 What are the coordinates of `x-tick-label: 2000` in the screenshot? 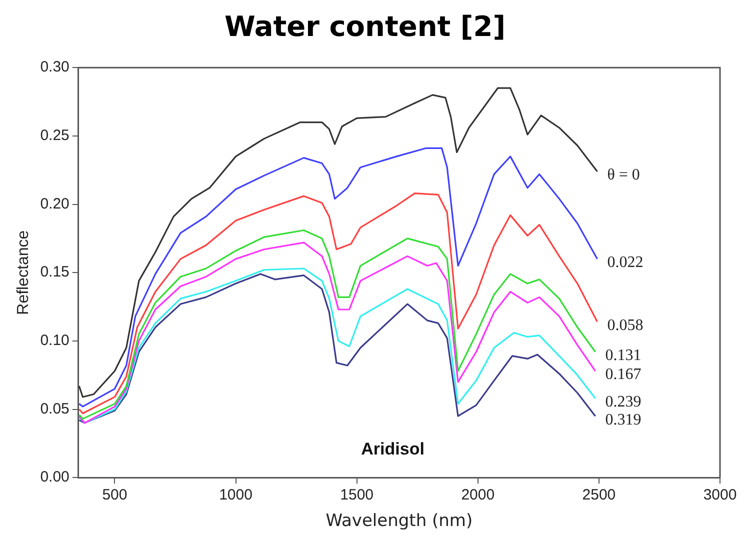 It's located at (478, 495).